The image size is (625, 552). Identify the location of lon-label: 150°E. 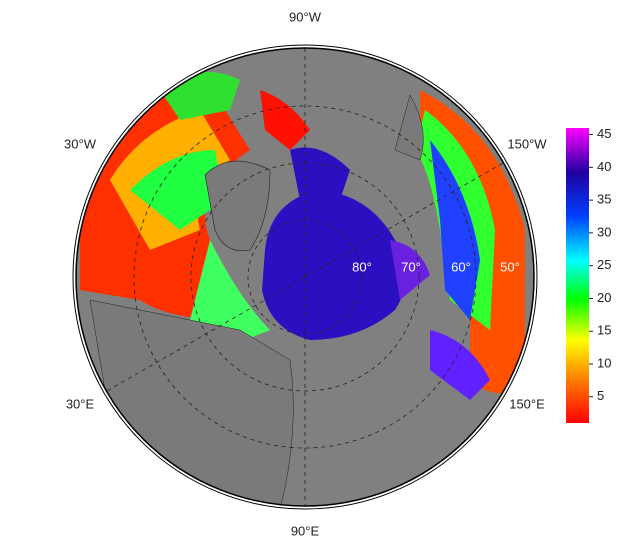
(527, 403).